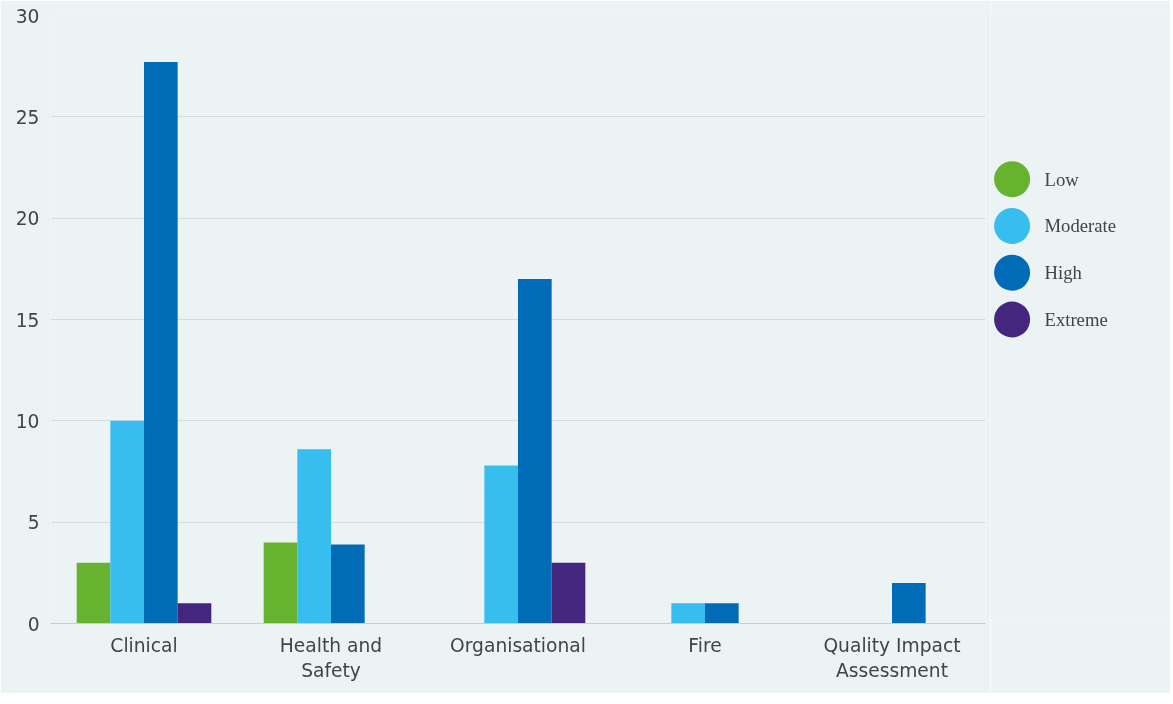  I want to click on legend-label: Low, so click(1062, 179).